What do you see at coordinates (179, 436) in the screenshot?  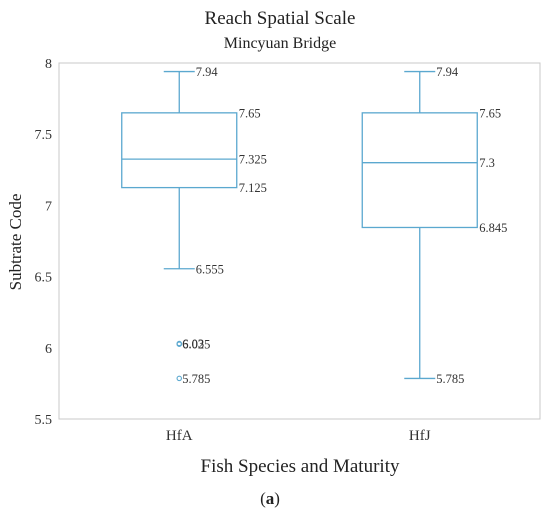 I see `x-category-label: HfA` at bounding box center [179, 436].